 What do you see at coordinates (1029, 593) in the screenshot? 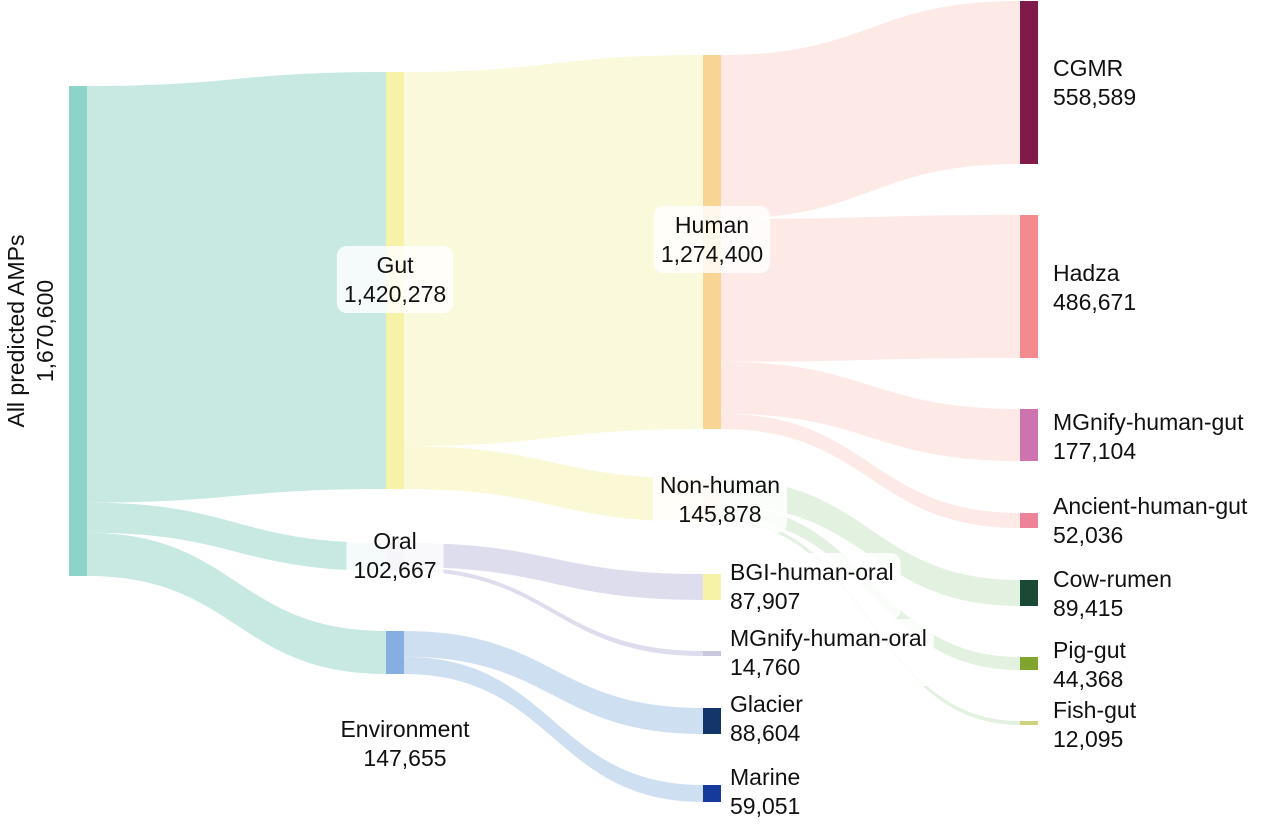
I see `node-cow` at bounding box center [1029, 593].